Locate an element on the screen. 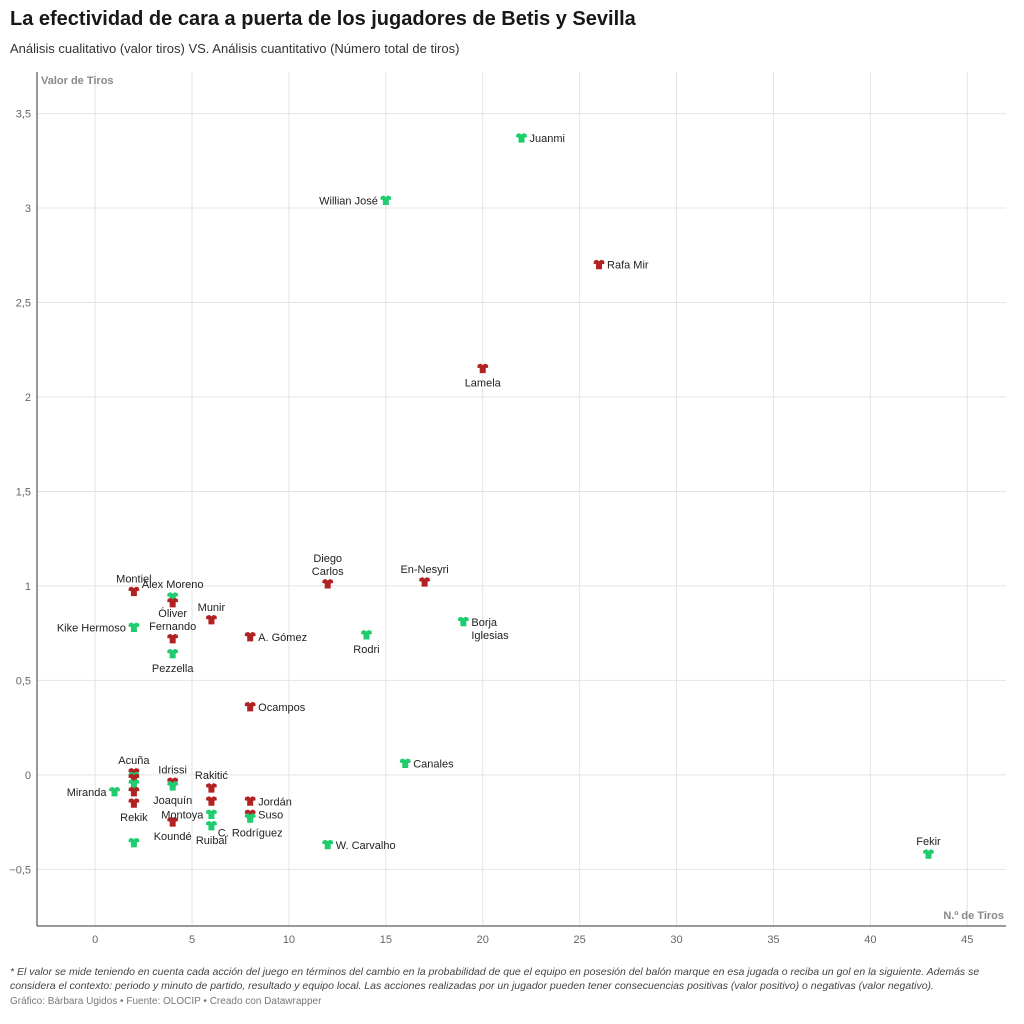 The height and width of the screenshot is (1024, 1024). x-tick-label: 15 is located at coordinates (386, 940).